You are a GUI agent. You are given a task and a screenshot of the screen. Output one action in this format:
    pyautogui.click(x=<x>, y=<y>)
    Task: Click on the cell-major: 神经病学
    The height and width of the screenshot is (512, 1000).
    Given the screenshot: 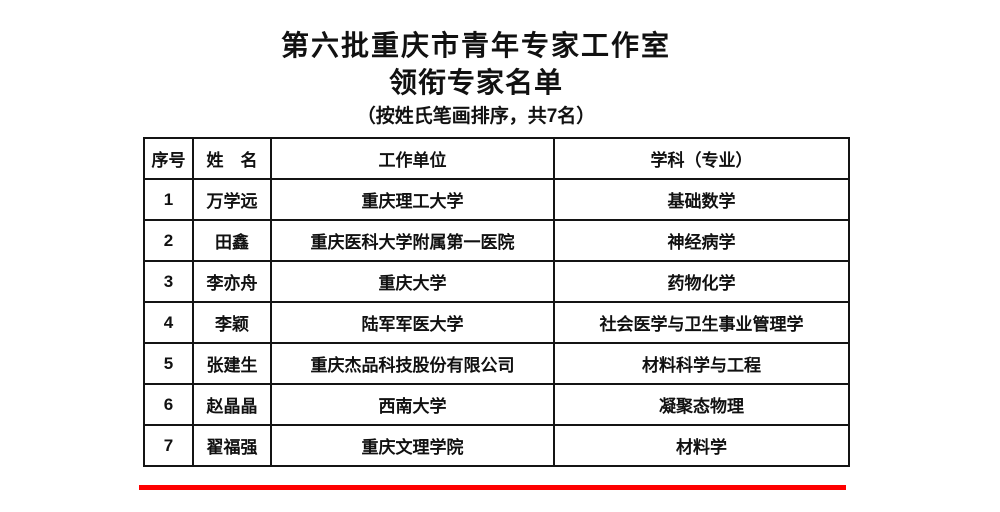 What is the action you would take?
    pyautogui.click(x=701, y=240)
    